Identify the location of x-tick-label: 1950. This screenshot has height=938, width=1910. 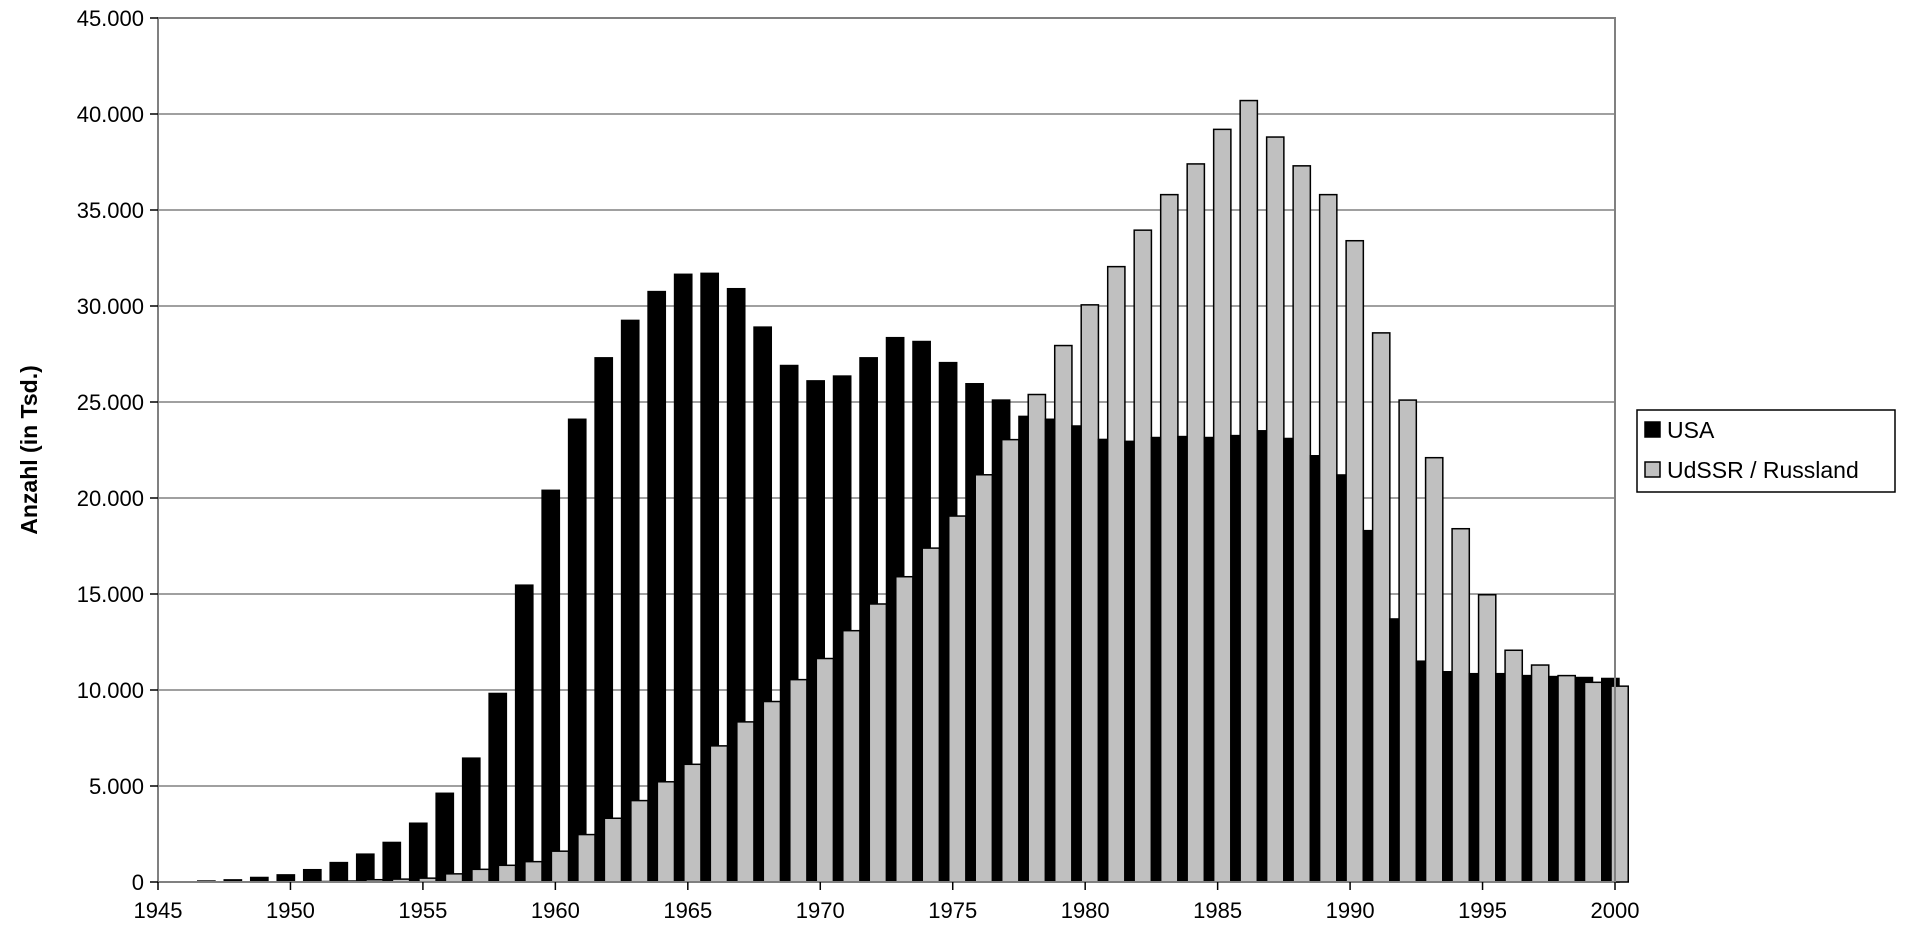
(290, 910).